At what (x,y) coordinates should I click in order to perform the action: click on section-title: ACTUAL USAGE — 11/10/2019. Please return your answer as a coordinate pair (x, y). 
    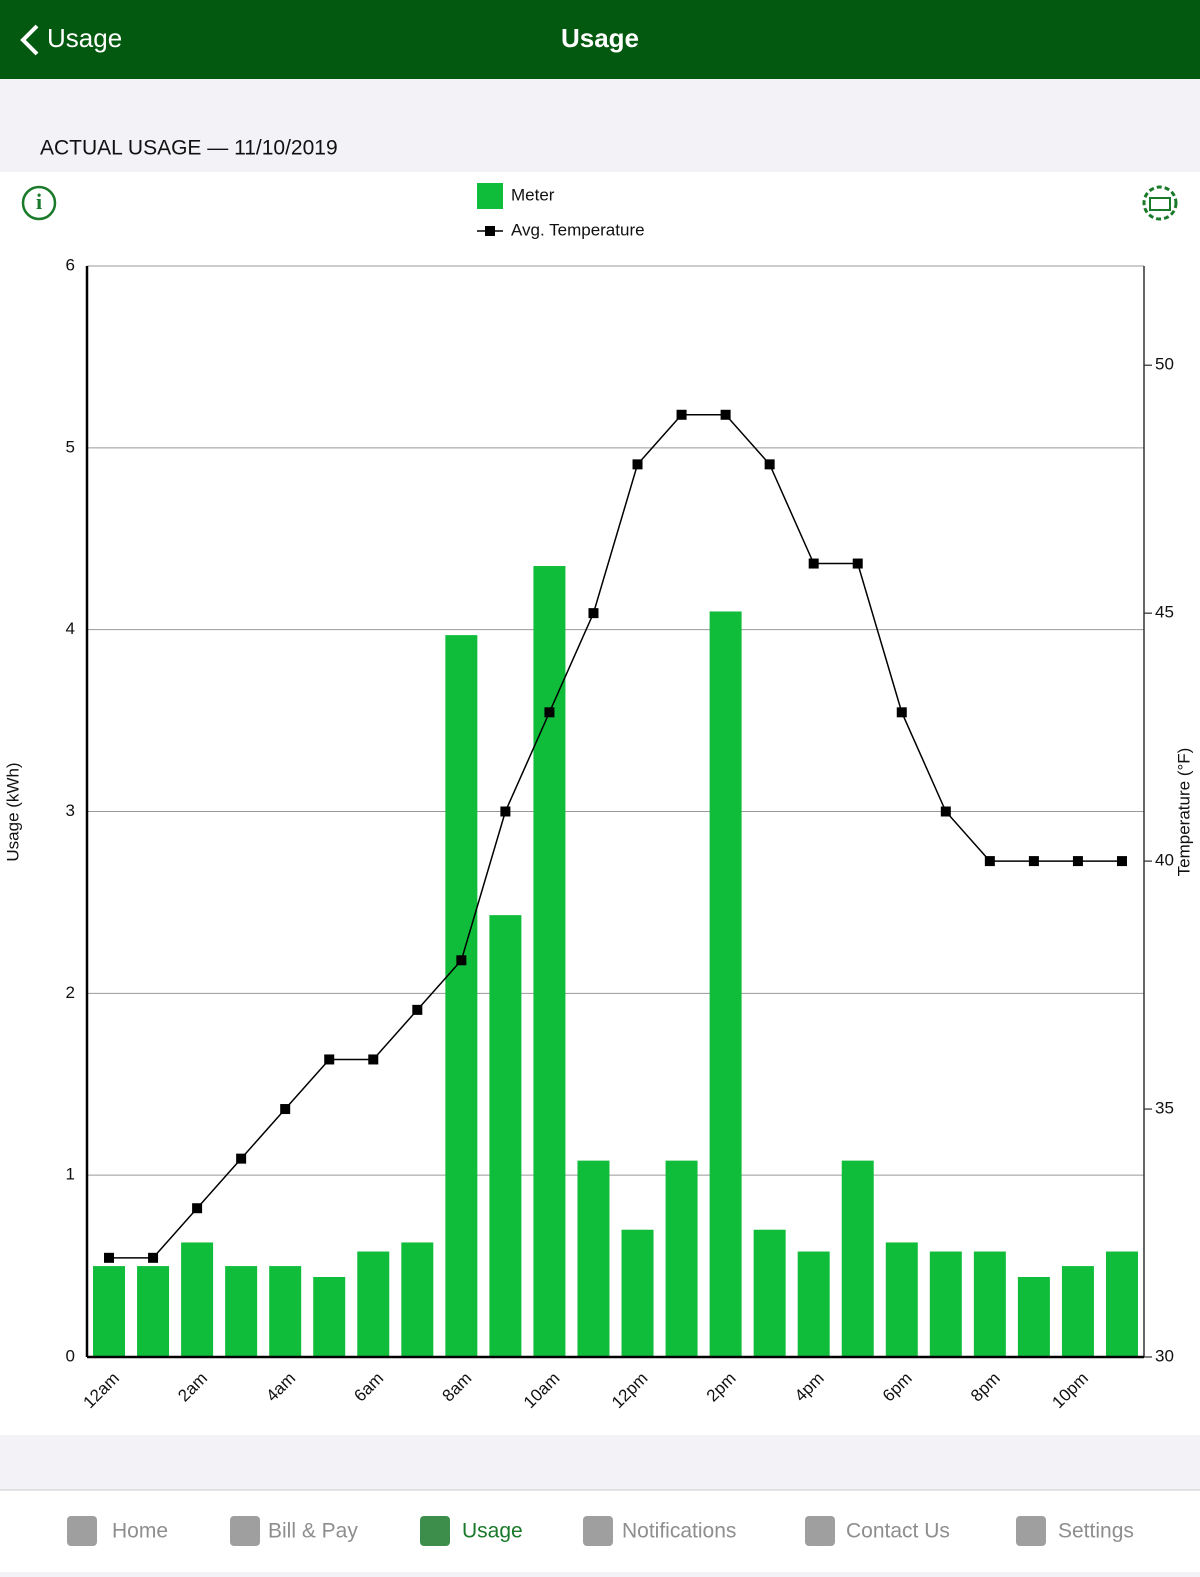
    Looking at the image, I should click on (189, 148).